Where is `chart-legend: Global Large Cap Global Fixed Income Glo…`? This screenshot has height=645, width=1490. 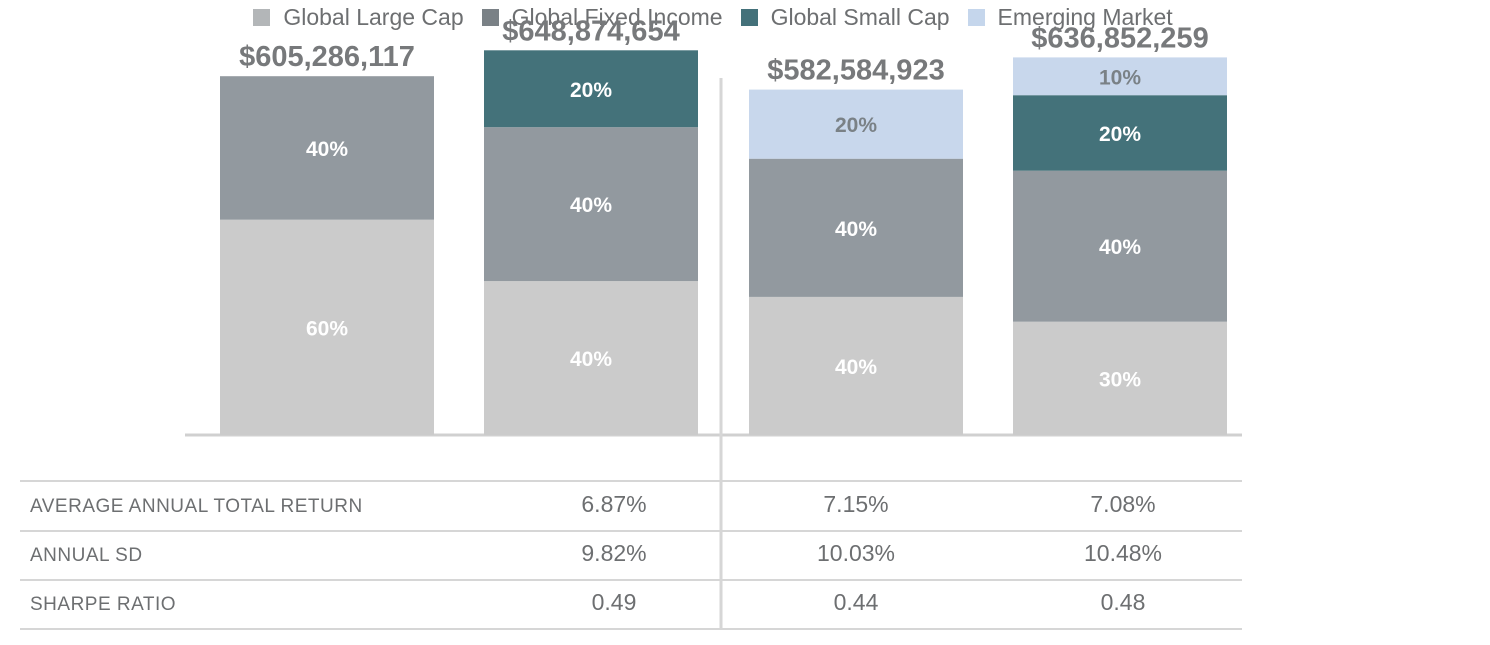
chart-legend: Global Large Cap Global Fixed Income Glo… is located at coordinates (713, 17).